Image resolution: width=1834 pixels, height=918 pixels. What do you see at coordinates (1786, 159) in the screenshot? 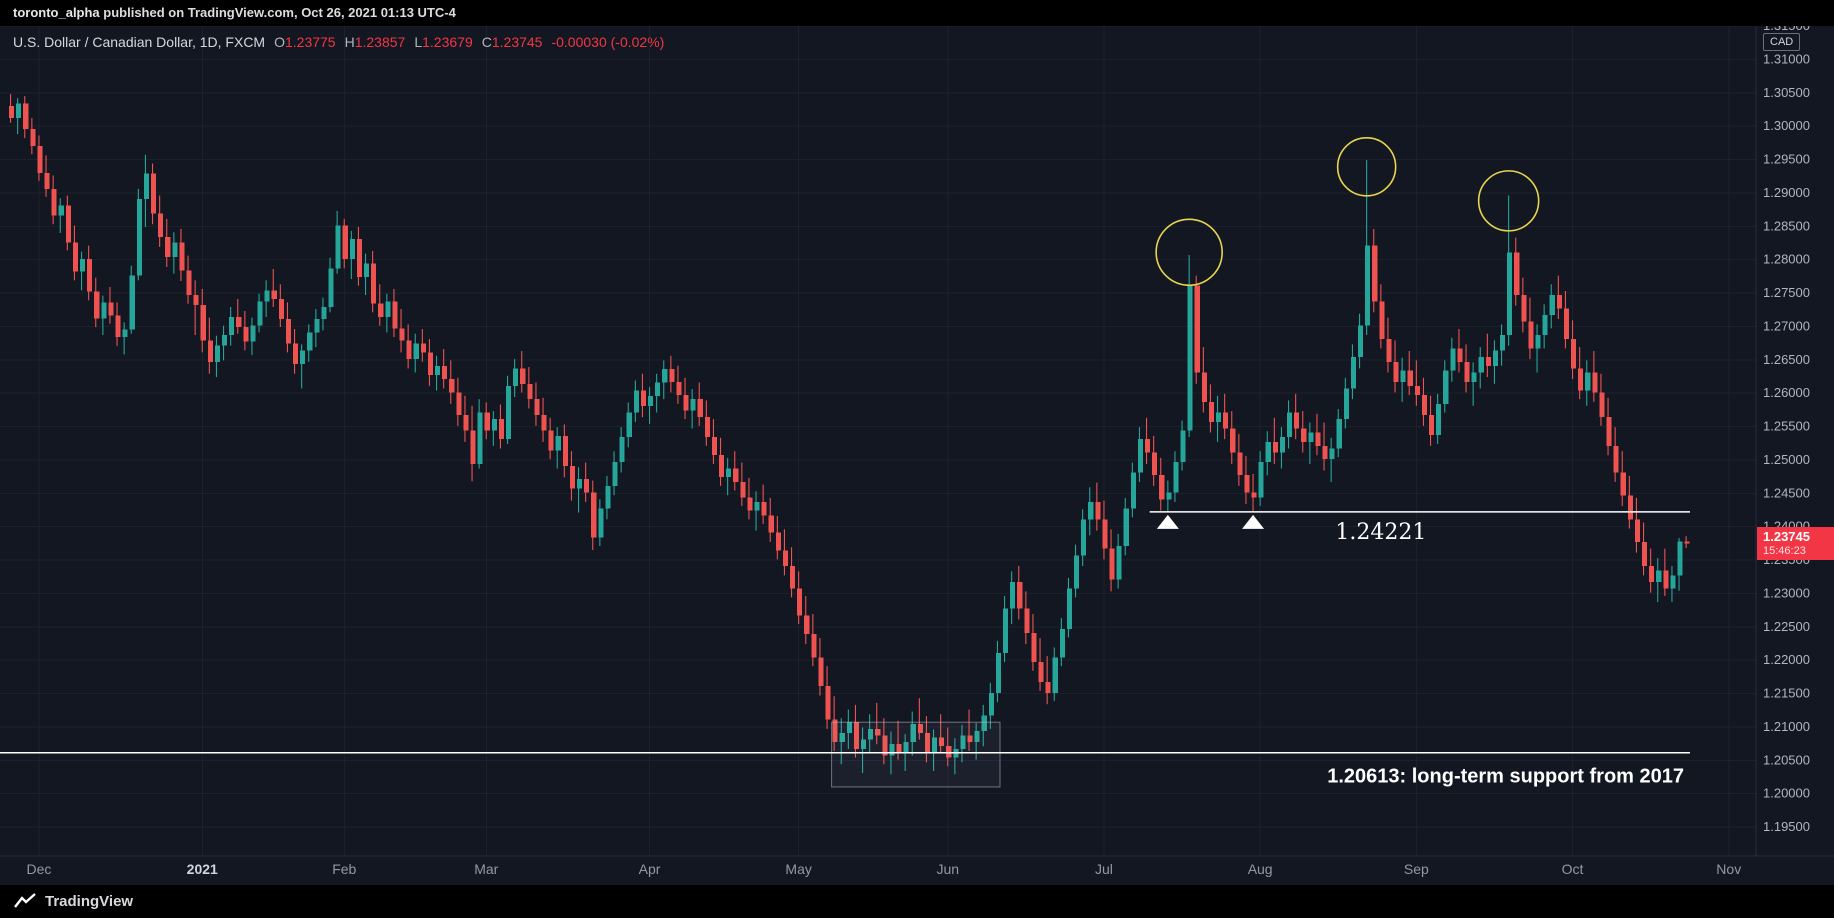
I see `price-tick-label: 1.29500` at bounding box center [1786, 159].